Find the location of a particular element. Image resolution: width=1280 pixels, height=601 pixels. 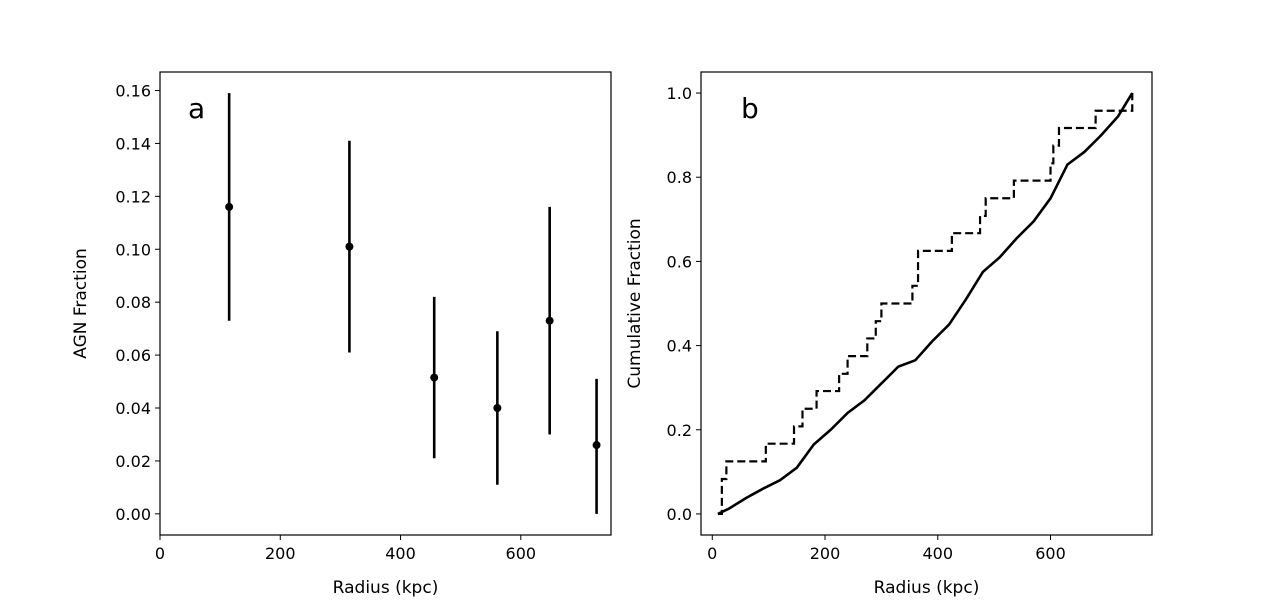

panel-a-y-tick-label: 0.06 is located at coordinates (133, 355).